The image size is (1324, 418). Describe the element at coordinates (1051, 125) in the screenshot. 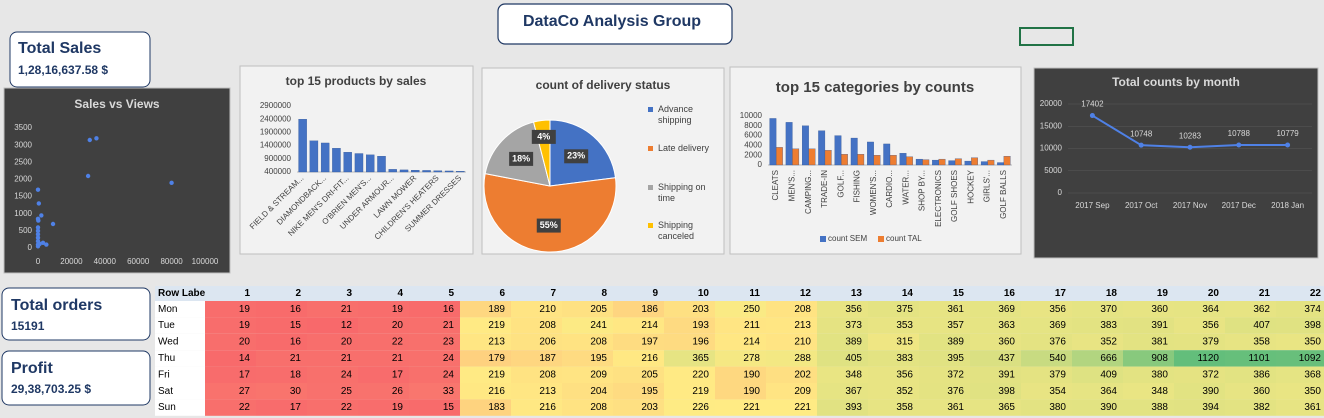

I see `y-tick-label: 15000` at that location.